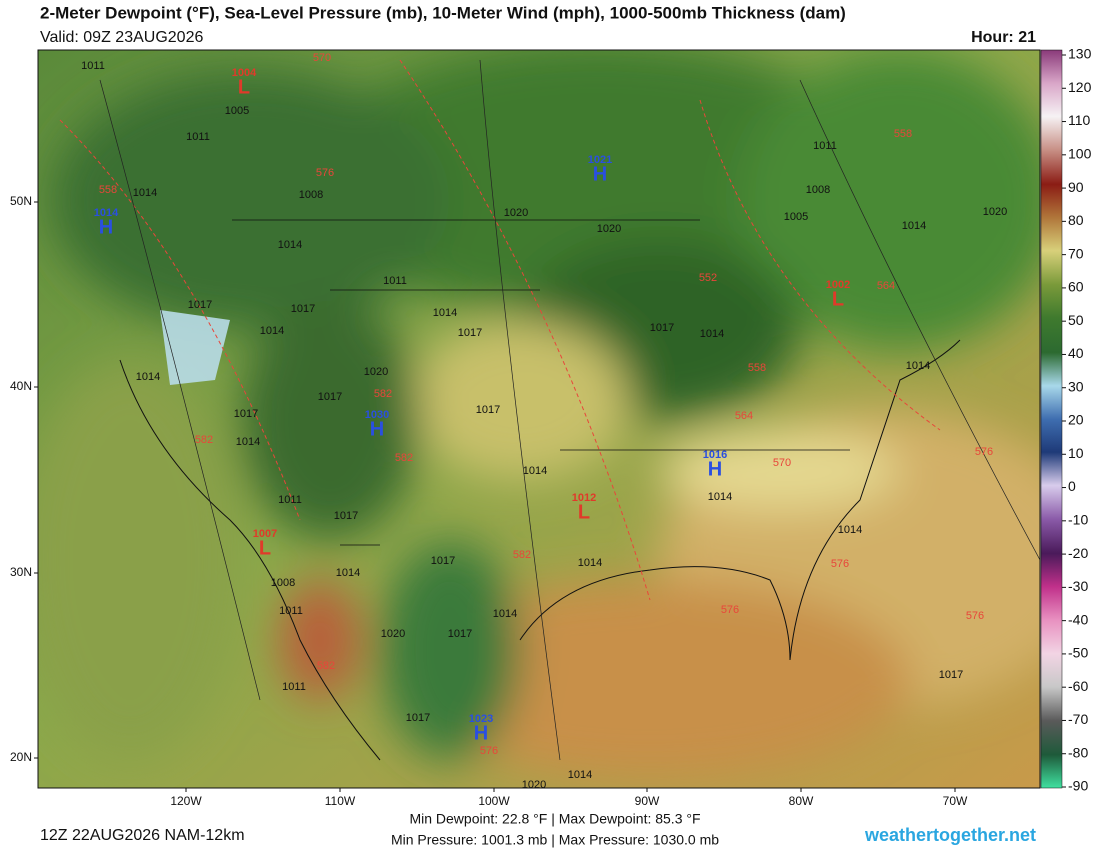 The height and width of the screenshot is (850, 1100). I want to click on center-pressure: 1014, so click(106, 213).